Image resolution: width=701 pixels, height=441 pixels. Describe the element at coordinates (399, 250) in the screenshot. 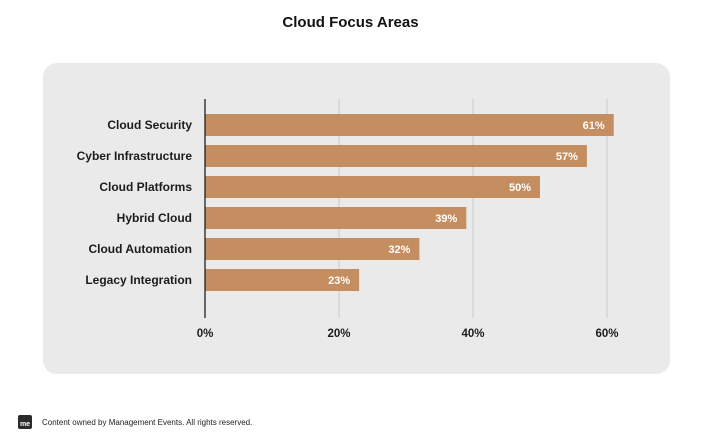

I see `data-label-4: 32%` at that location.